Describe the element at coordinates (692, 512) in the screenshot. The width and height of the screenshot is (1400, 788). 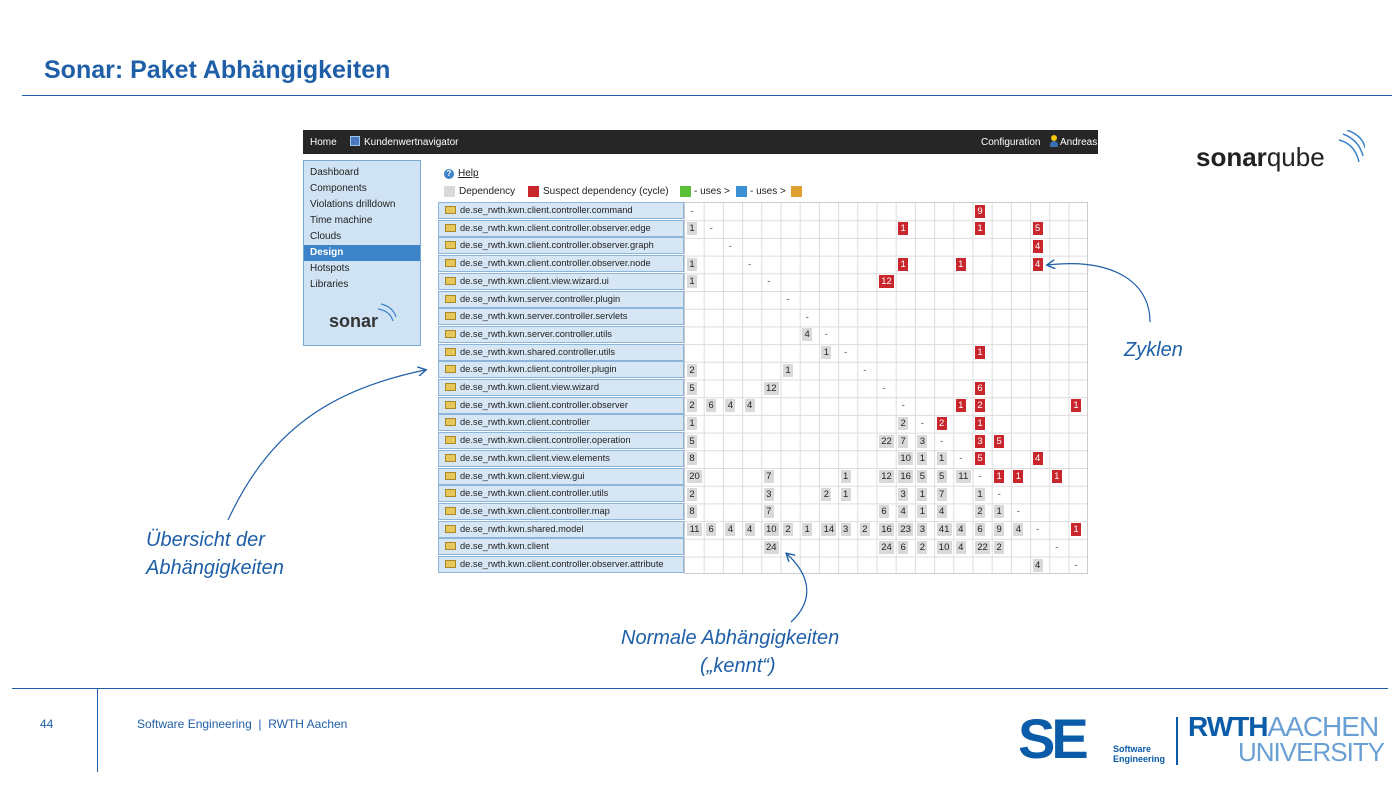
I see `dependency-cell: 8` at that location.